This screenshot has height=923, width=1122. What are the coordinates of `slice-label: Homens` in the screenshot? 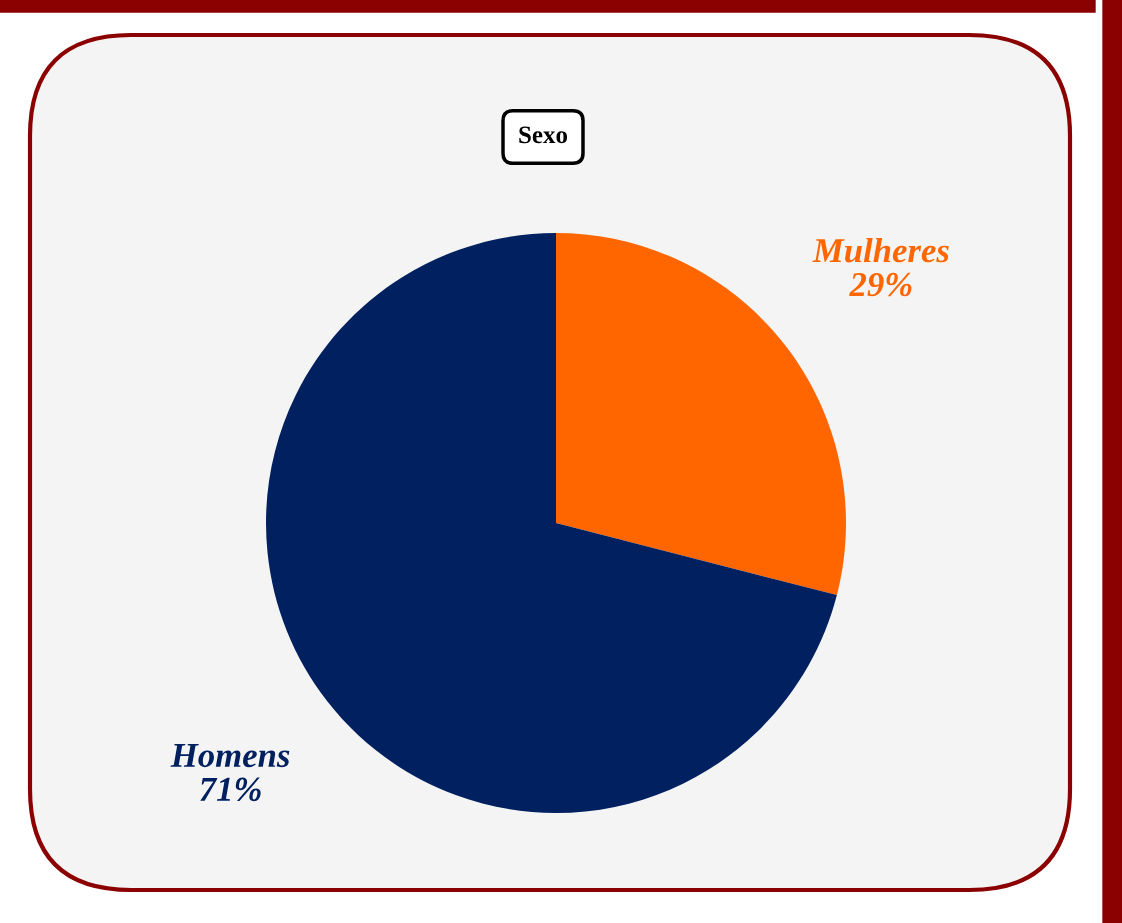 It's located at (230, 756).